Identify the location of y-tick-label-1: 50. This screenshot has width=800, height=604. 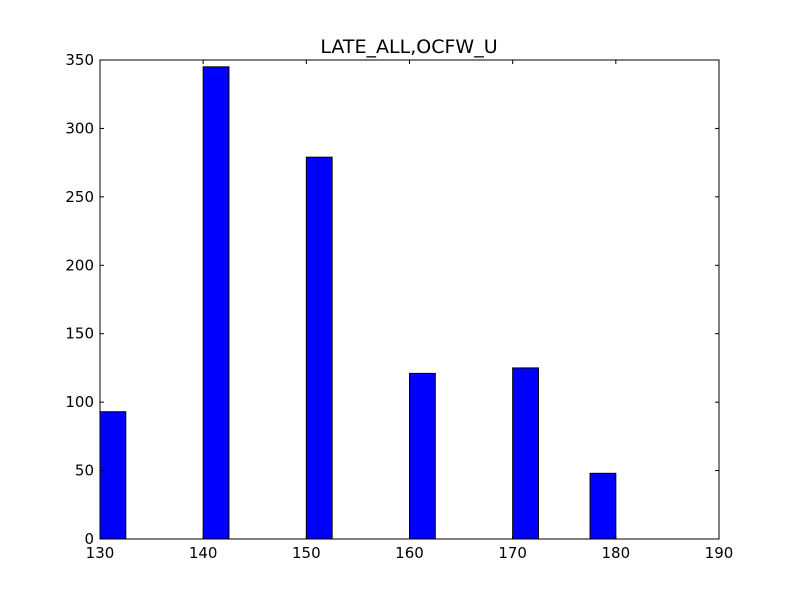
(84, 471).